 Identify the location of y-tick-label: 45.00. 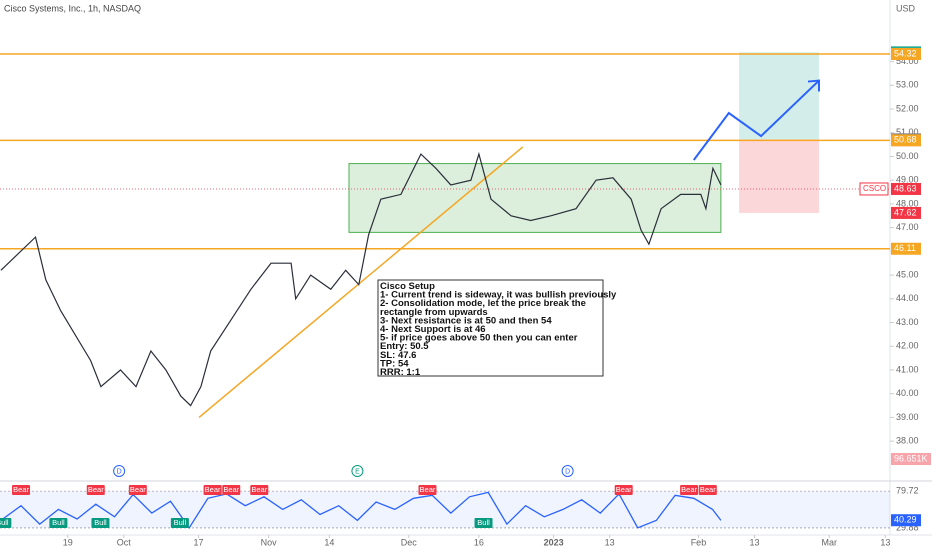
(907, 274).